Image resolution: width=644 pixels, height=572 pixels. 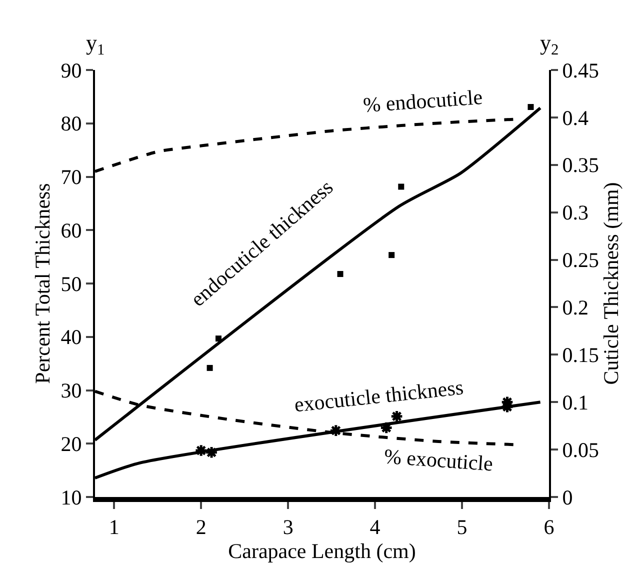 What do you see at coordinates (71, 230) in the screenshot?
I see `y-tick-label: 60` at bounding box center [71, 230].